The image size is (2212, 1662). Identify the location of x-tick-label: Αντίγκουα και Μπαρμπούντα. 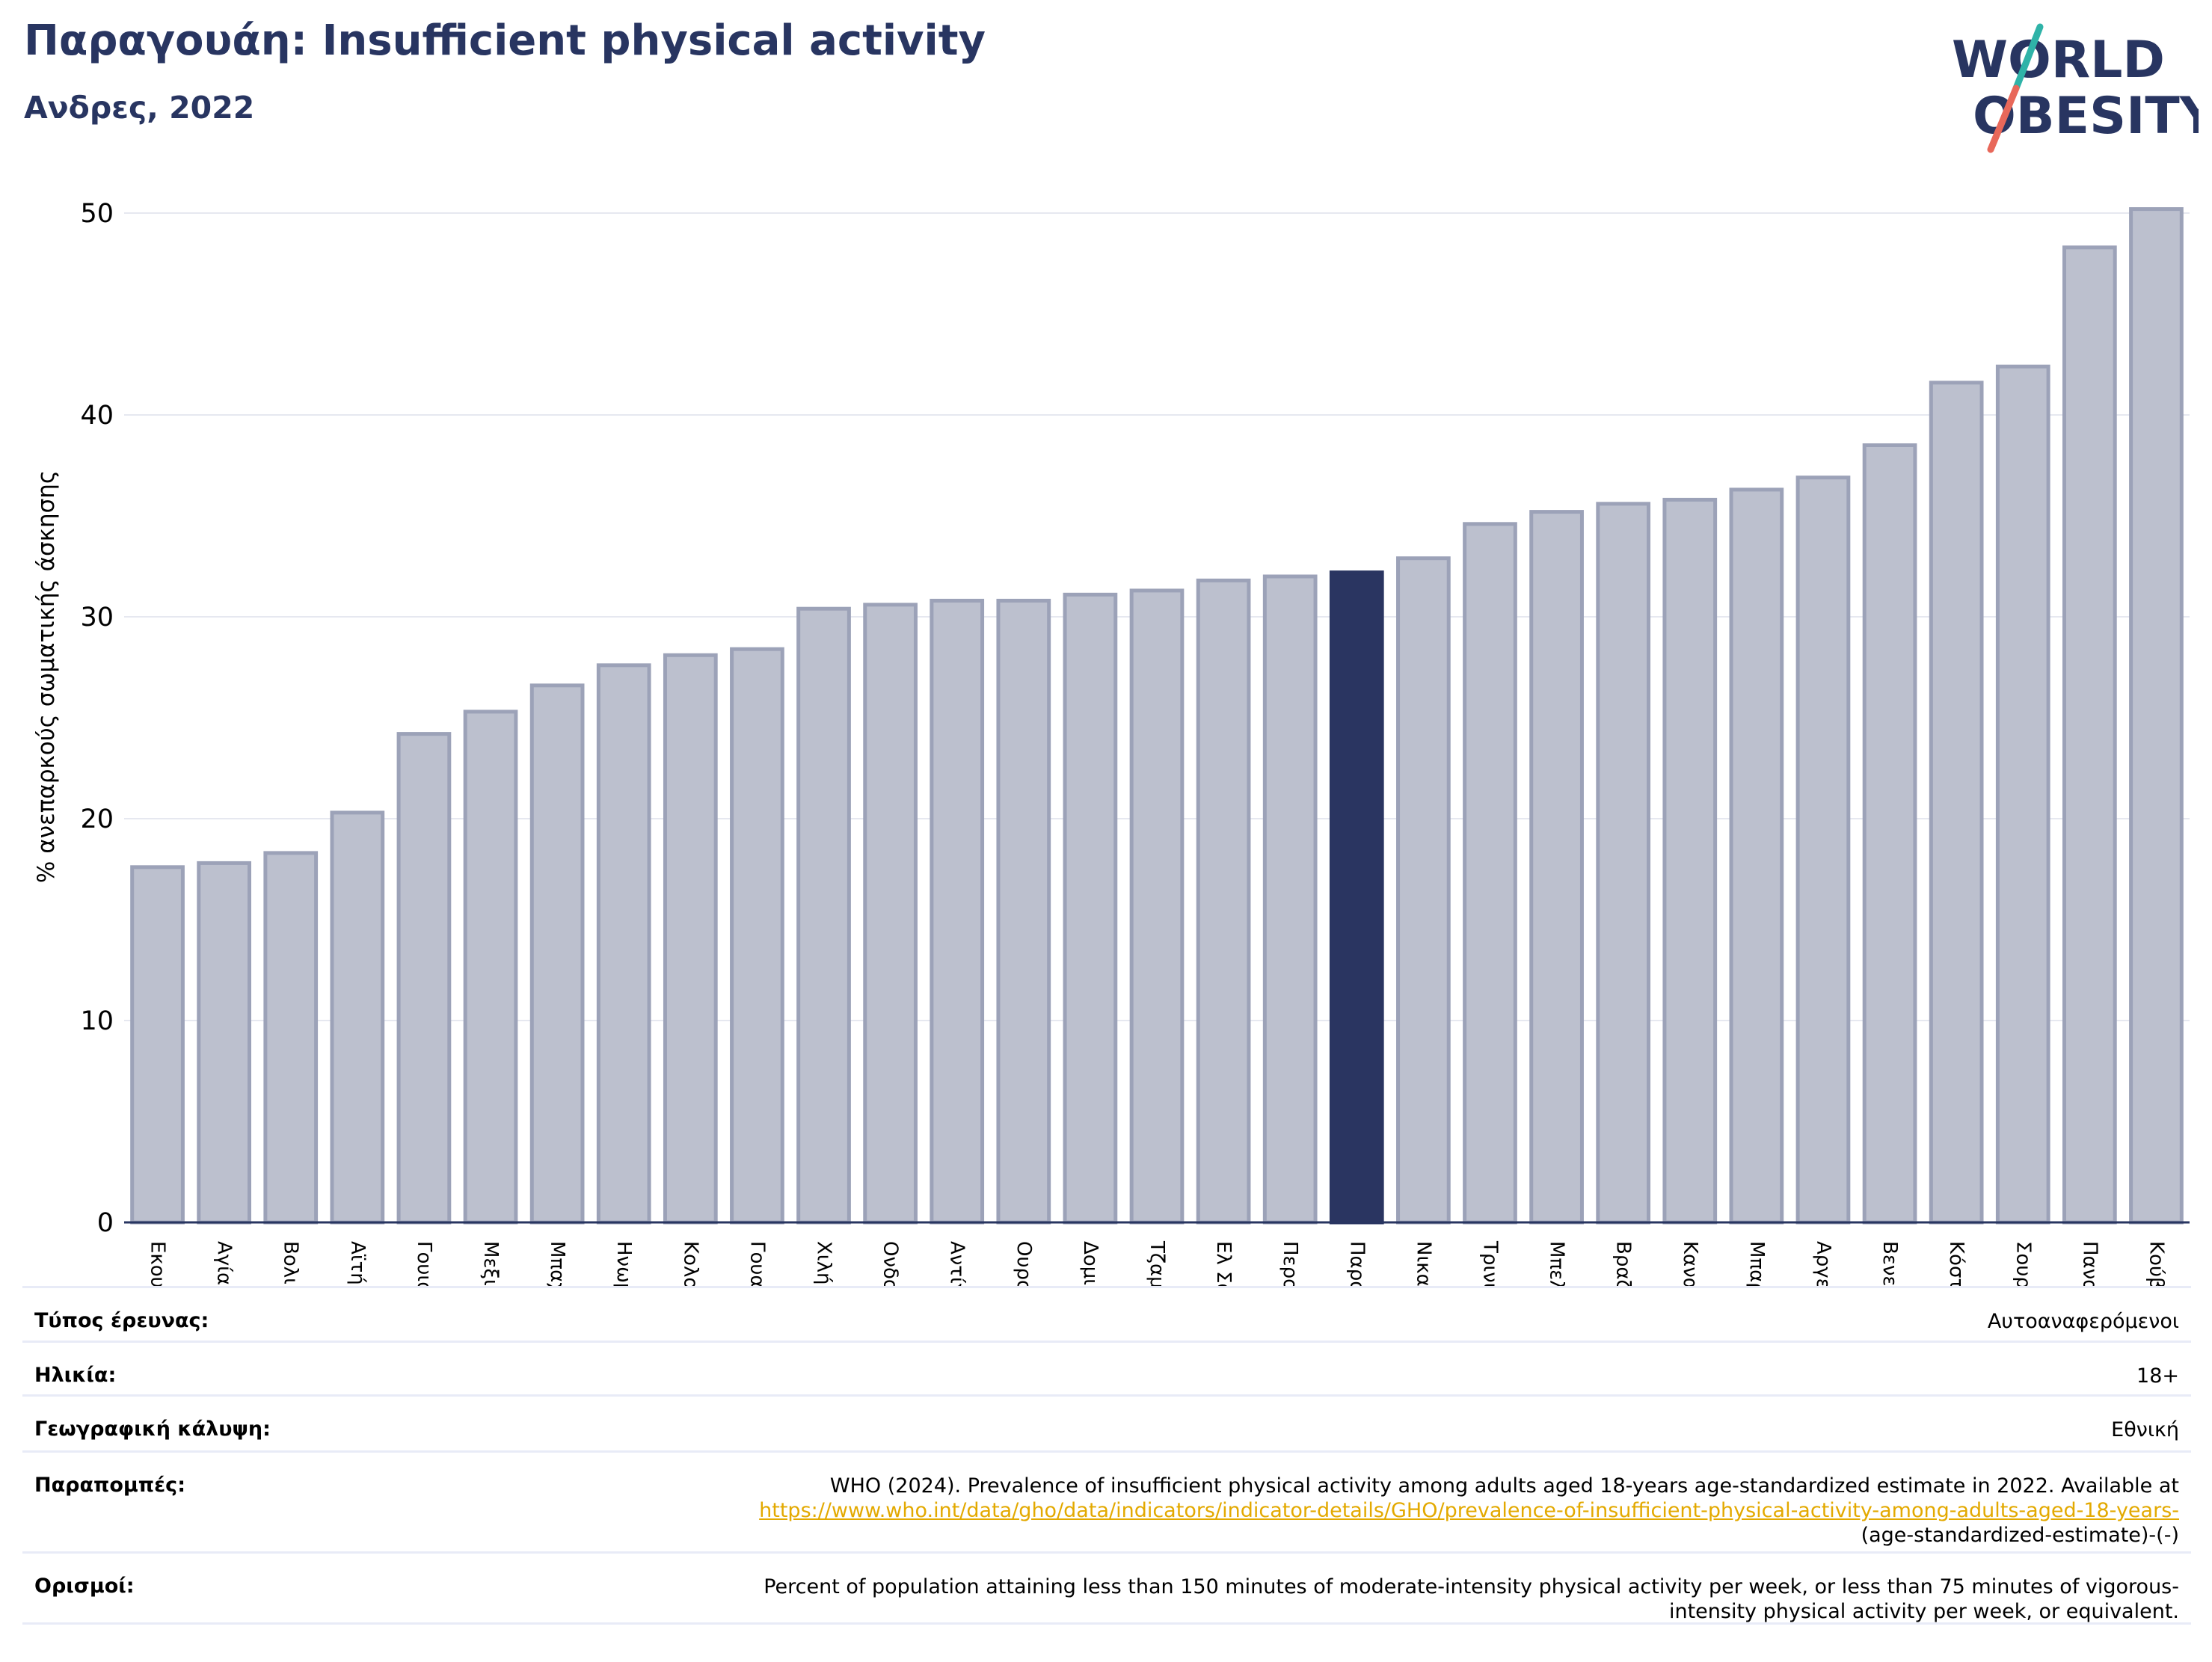
(957, 1263).